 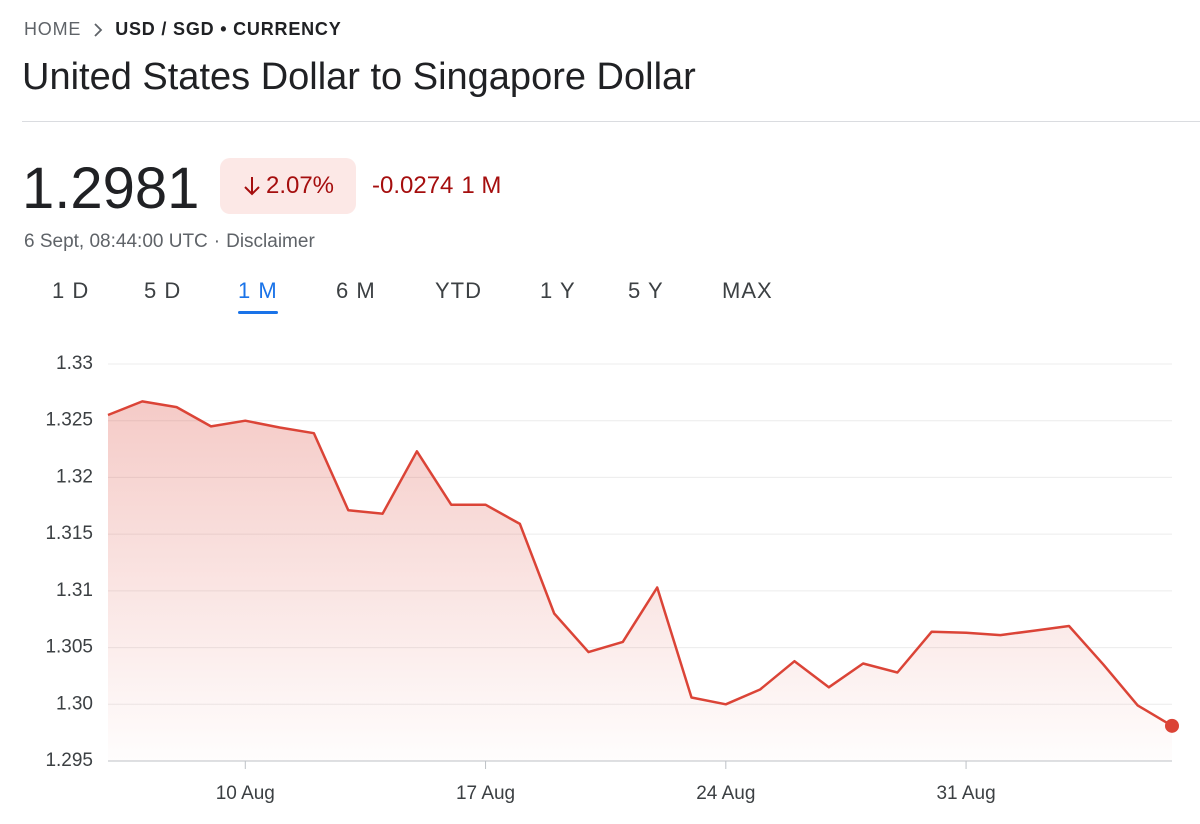 I want to click on change-percent: 2.07%, so click(x=300, y=185).